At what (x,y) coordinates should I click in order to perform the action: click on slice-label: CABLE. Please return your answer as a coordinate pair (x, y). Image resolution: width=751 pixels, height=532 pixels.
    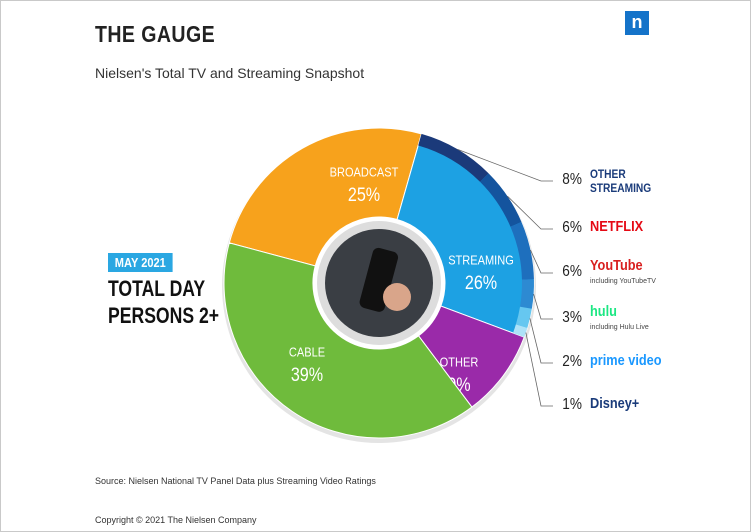
    Looking at the image, I should click on (307, 352).